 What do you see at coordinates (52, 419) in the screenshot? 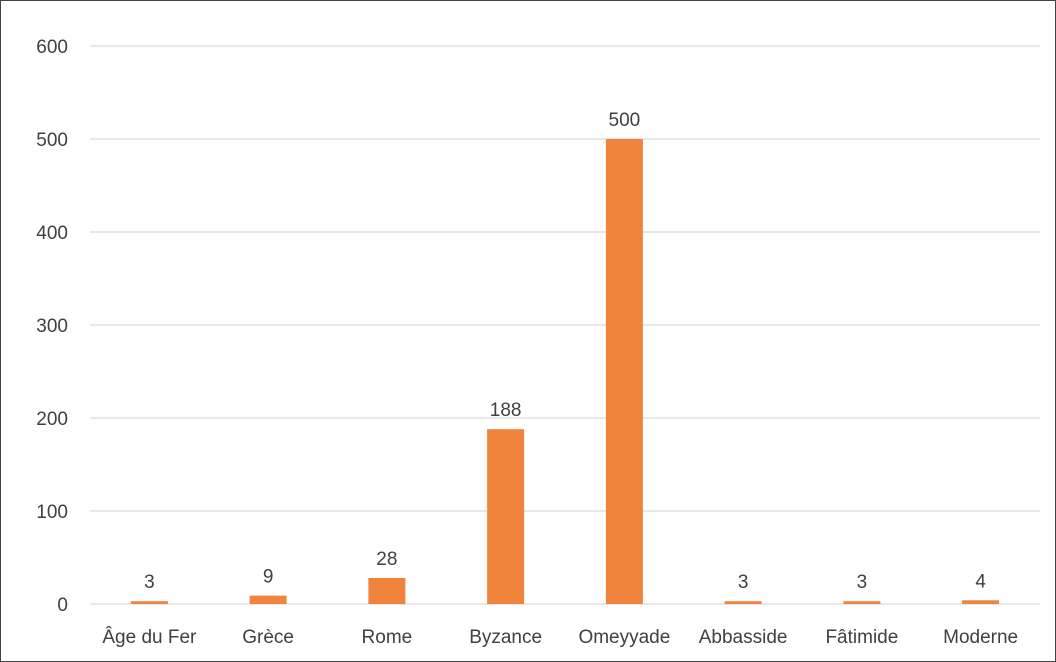
I see `y-tick-label: 200` at bounding box center [52, 419].